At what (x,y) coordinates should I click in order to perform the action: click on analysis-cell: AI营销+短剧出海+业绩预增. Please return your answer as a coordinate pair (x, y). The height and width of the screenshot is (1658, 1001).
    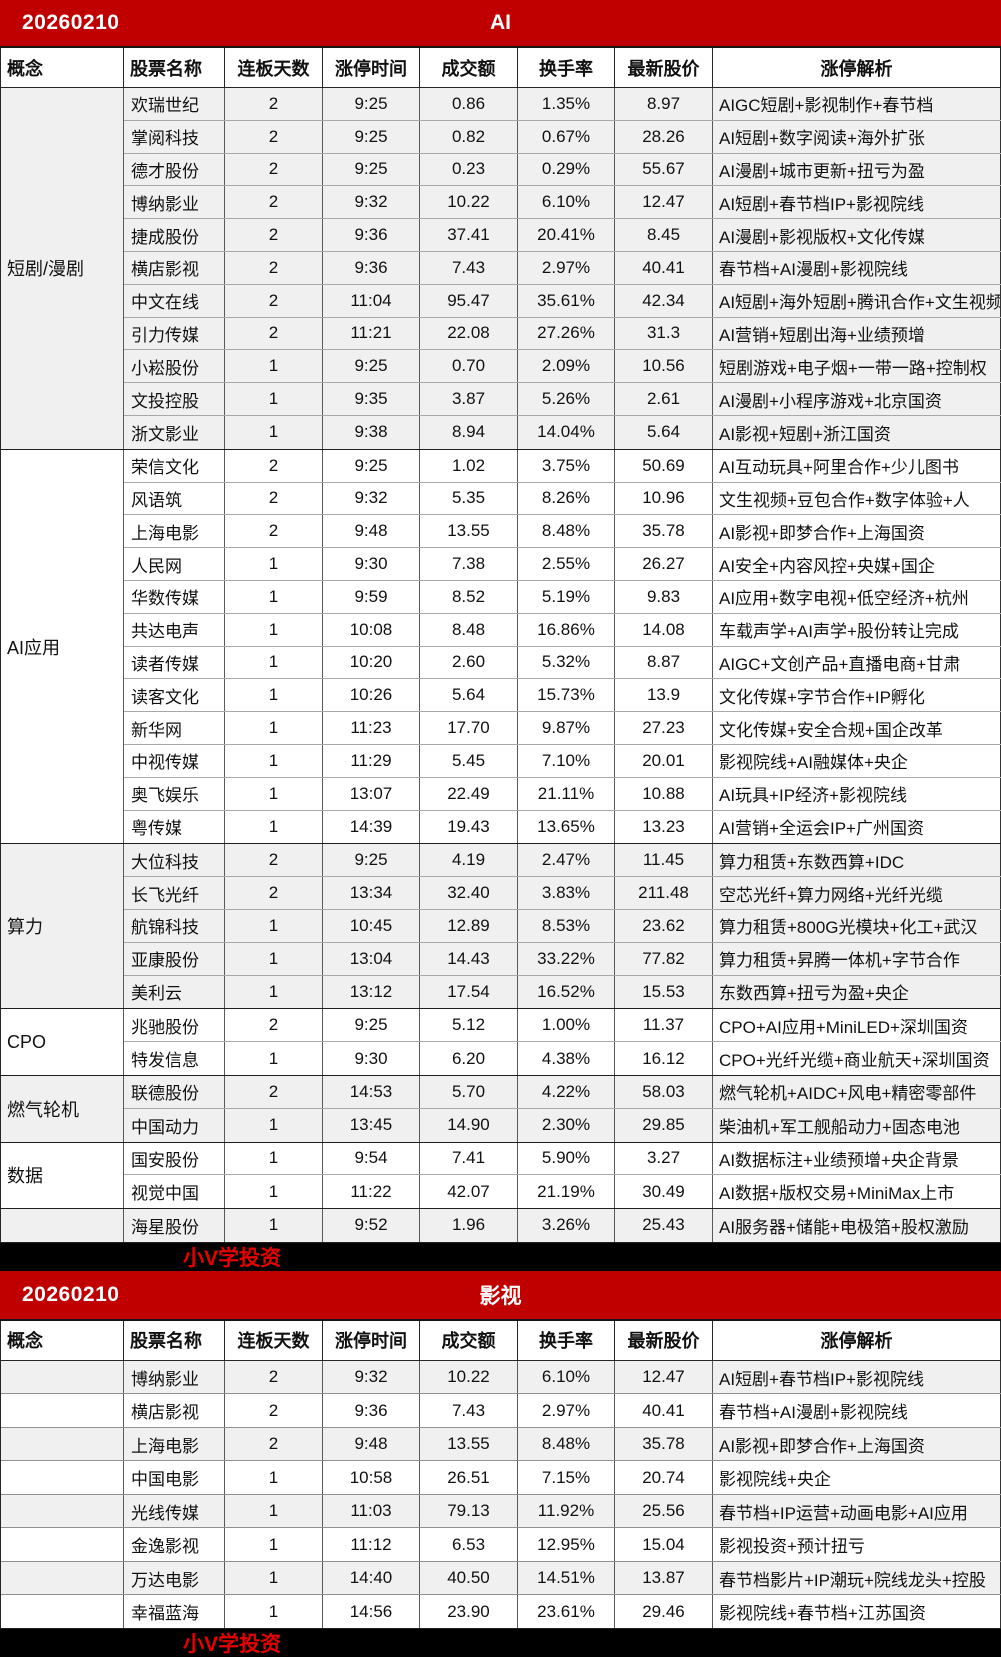
    Looking at the image, I should click on (857, 333).